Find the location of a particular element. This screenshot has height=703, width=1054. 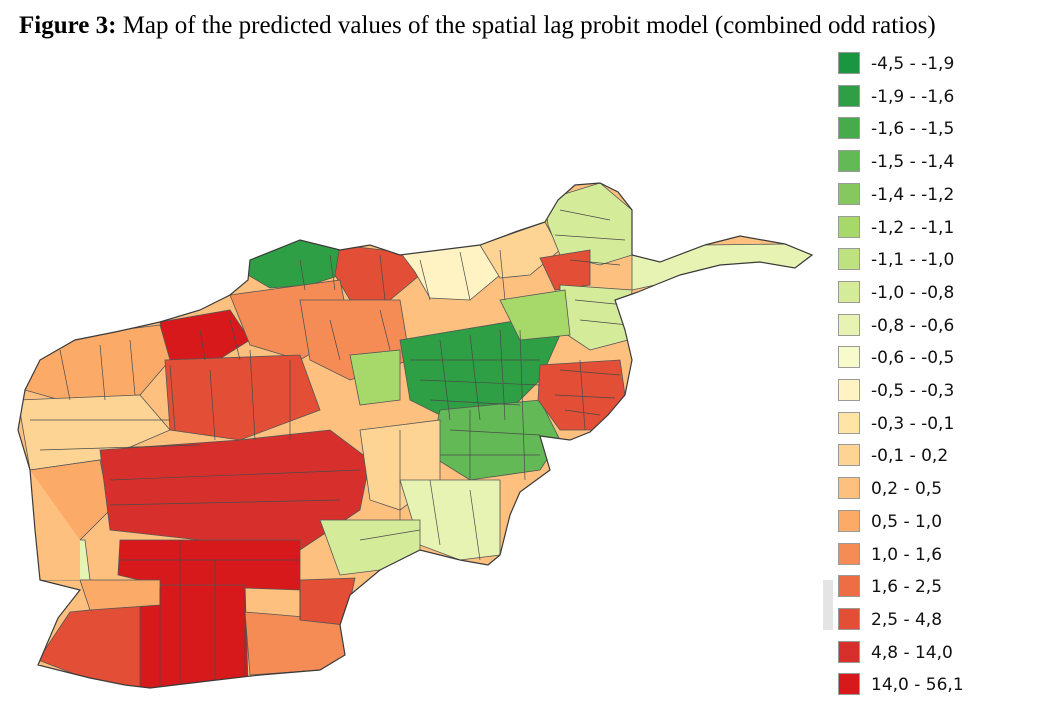

legend-label: -1,2 - -1,1 is located at coordinates (913, 228).